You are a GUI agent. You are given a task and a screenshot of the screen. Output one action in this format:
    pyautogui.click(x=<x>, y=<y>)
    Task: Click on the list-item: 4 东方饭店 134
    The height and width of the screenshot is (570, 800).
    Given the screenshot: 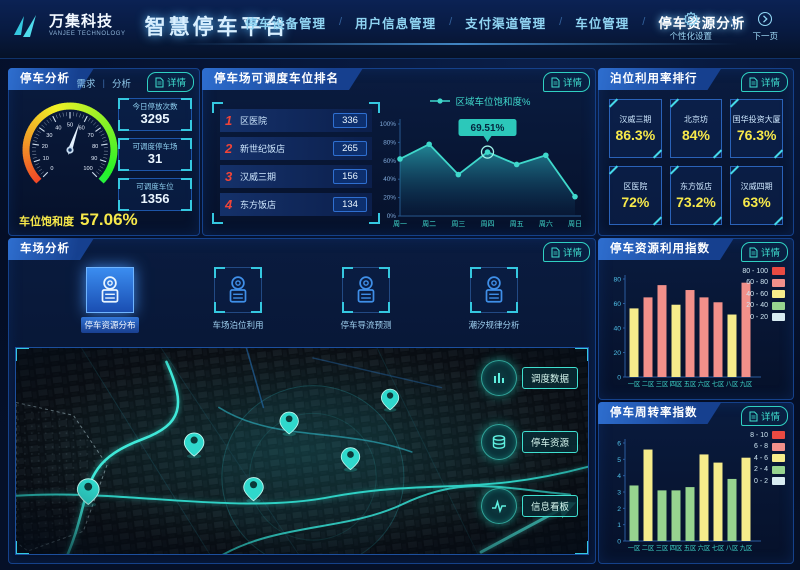 What is the action you would take?
    pyautogui.click(x=296, y=204)
    